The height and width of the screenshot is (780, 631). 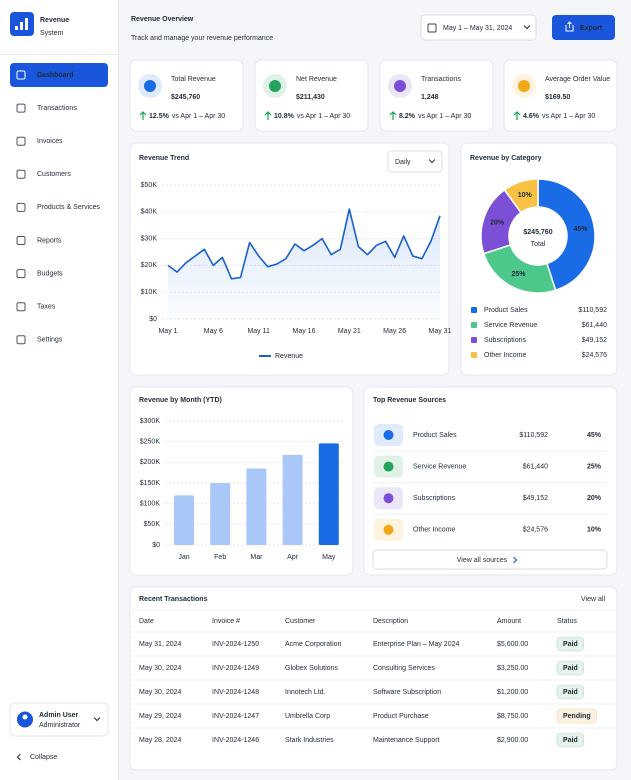 What do you see at coordinates (57, 108) in the screenshot?
I see `nav-item: Transactions` at bounding box center [57, 108].